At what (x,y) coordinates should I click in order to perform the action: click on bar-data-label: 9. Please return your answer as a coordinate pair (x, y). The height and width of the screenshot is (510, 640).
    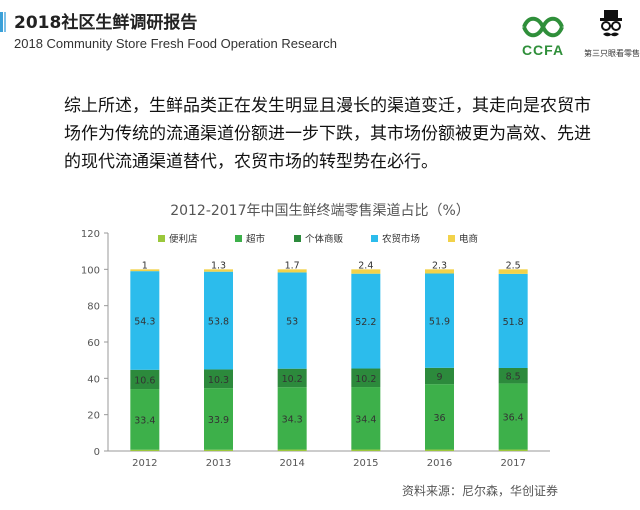
    Looking at the image, I should click on (439, 377).